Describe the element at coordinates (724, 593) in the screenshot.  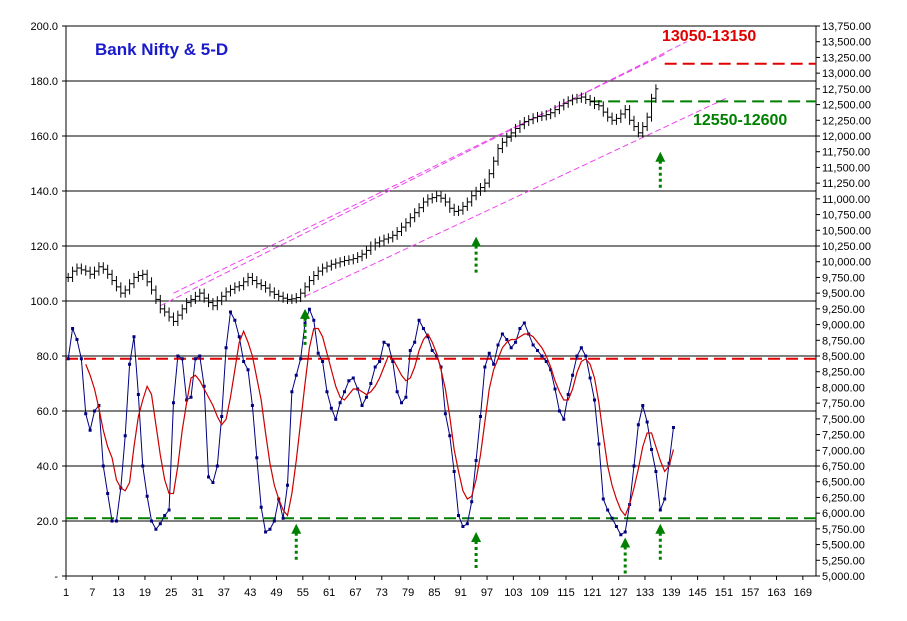
I see `x-tick-label: 151` at that location.